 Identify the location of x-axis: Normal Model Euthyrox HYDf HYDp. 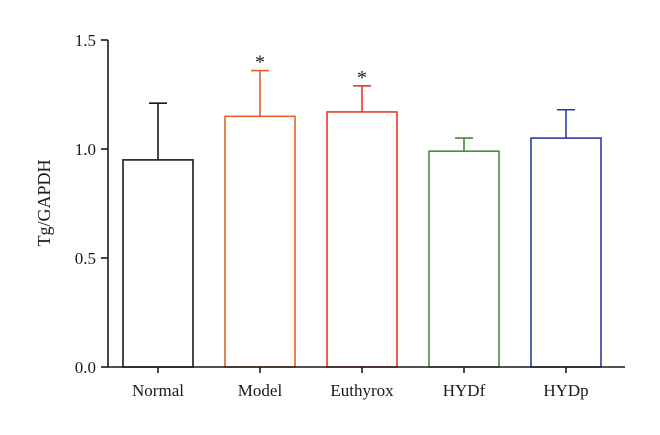
(366, 383).